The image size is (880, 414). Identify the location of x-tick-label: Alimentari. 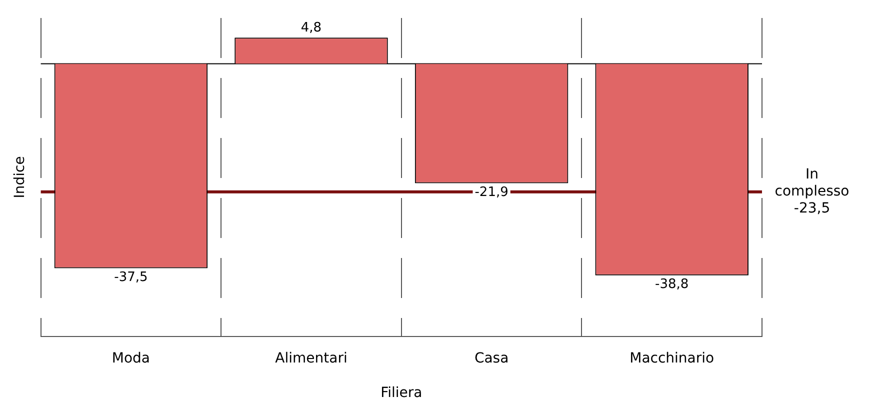
(311, 358).